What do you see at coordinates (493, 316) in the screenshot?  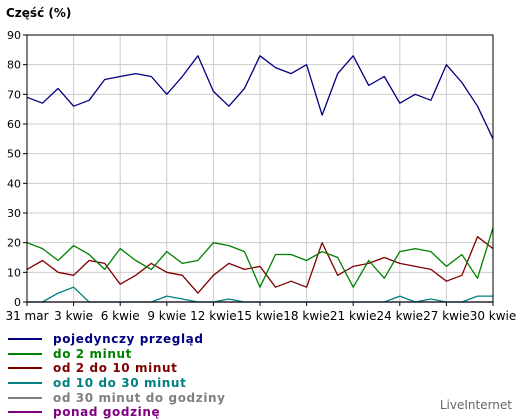 I see `x-tick-label: 30 kwie` at bounding box center [493, 316].